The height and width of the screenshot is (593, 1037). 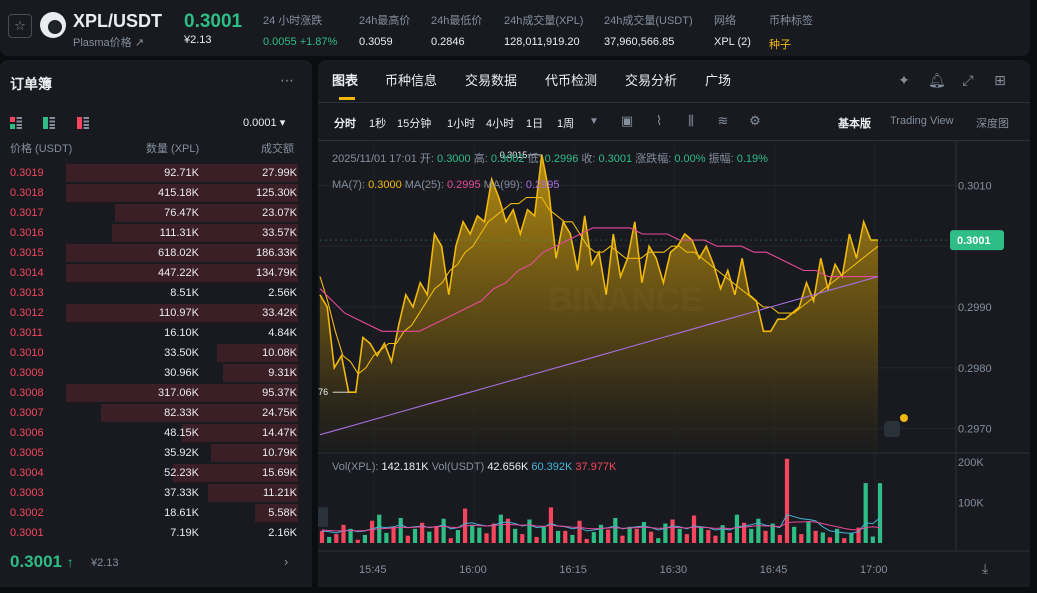 What do you see at coordinates (82, 123) in the screenshot?
I see `asks-view-icon` at bounding box center [82, 123].